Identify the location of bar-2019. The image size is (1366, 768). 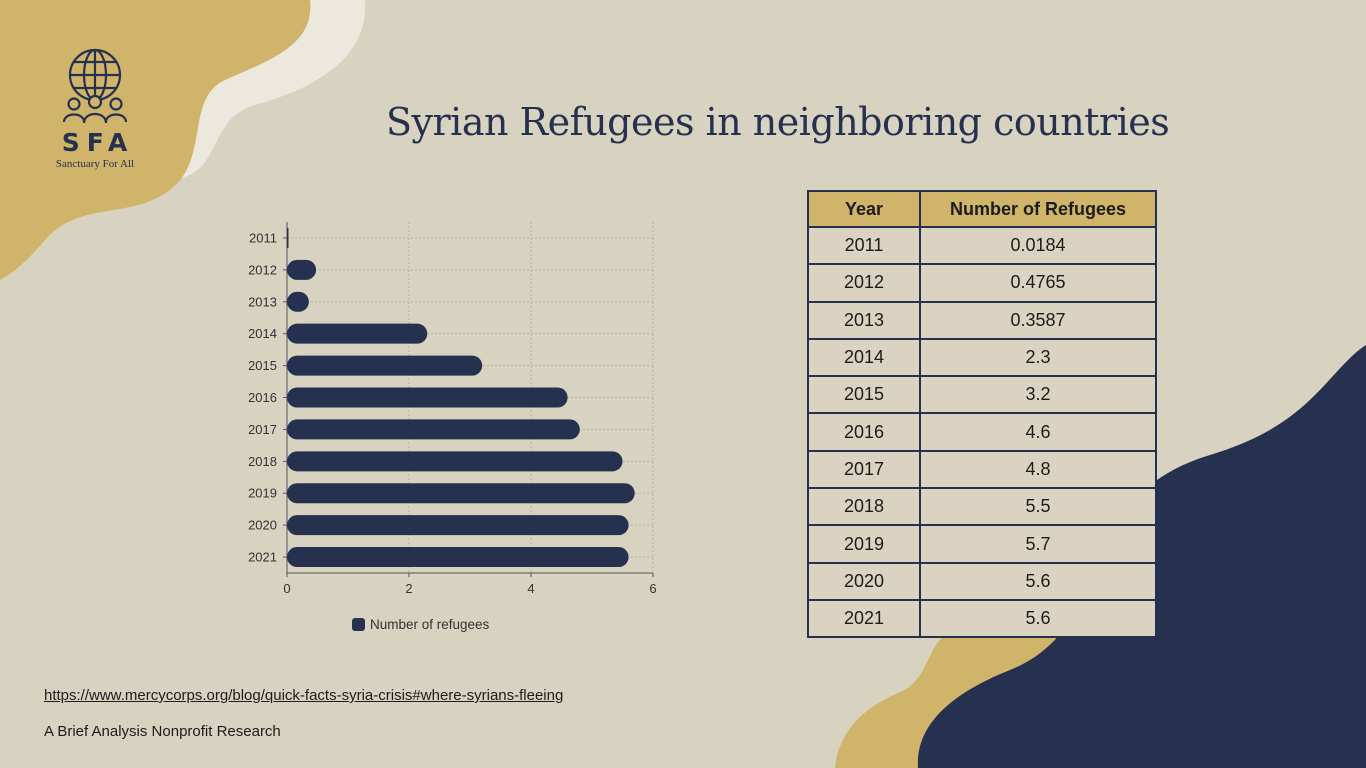
(461, 493).